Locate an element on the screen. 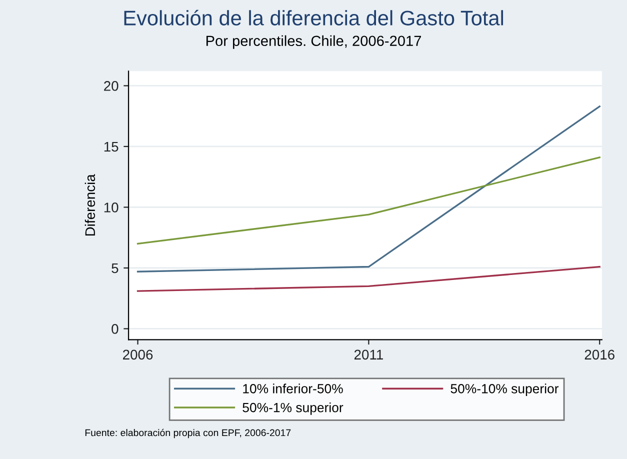 This screenshot has width=627, height=459. y-tick-label: 5 is located at coordinates (115, 268).